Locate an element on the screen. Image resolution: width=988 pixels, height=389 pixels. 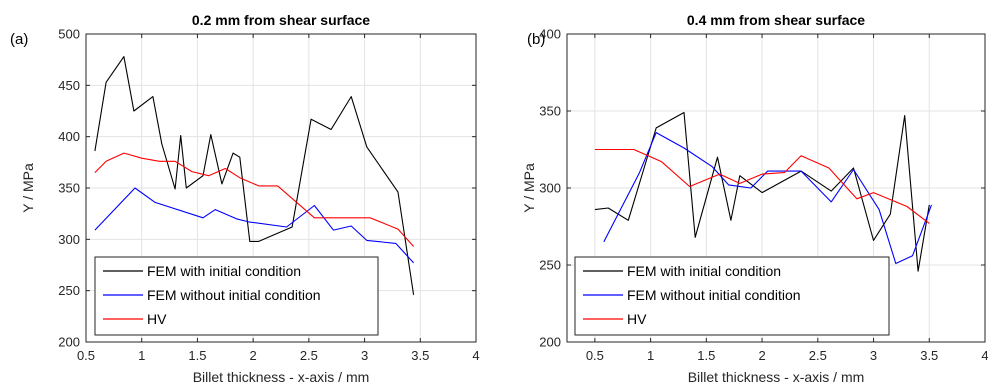
y-tick-label: 450 is located at coordinates (69, 85).